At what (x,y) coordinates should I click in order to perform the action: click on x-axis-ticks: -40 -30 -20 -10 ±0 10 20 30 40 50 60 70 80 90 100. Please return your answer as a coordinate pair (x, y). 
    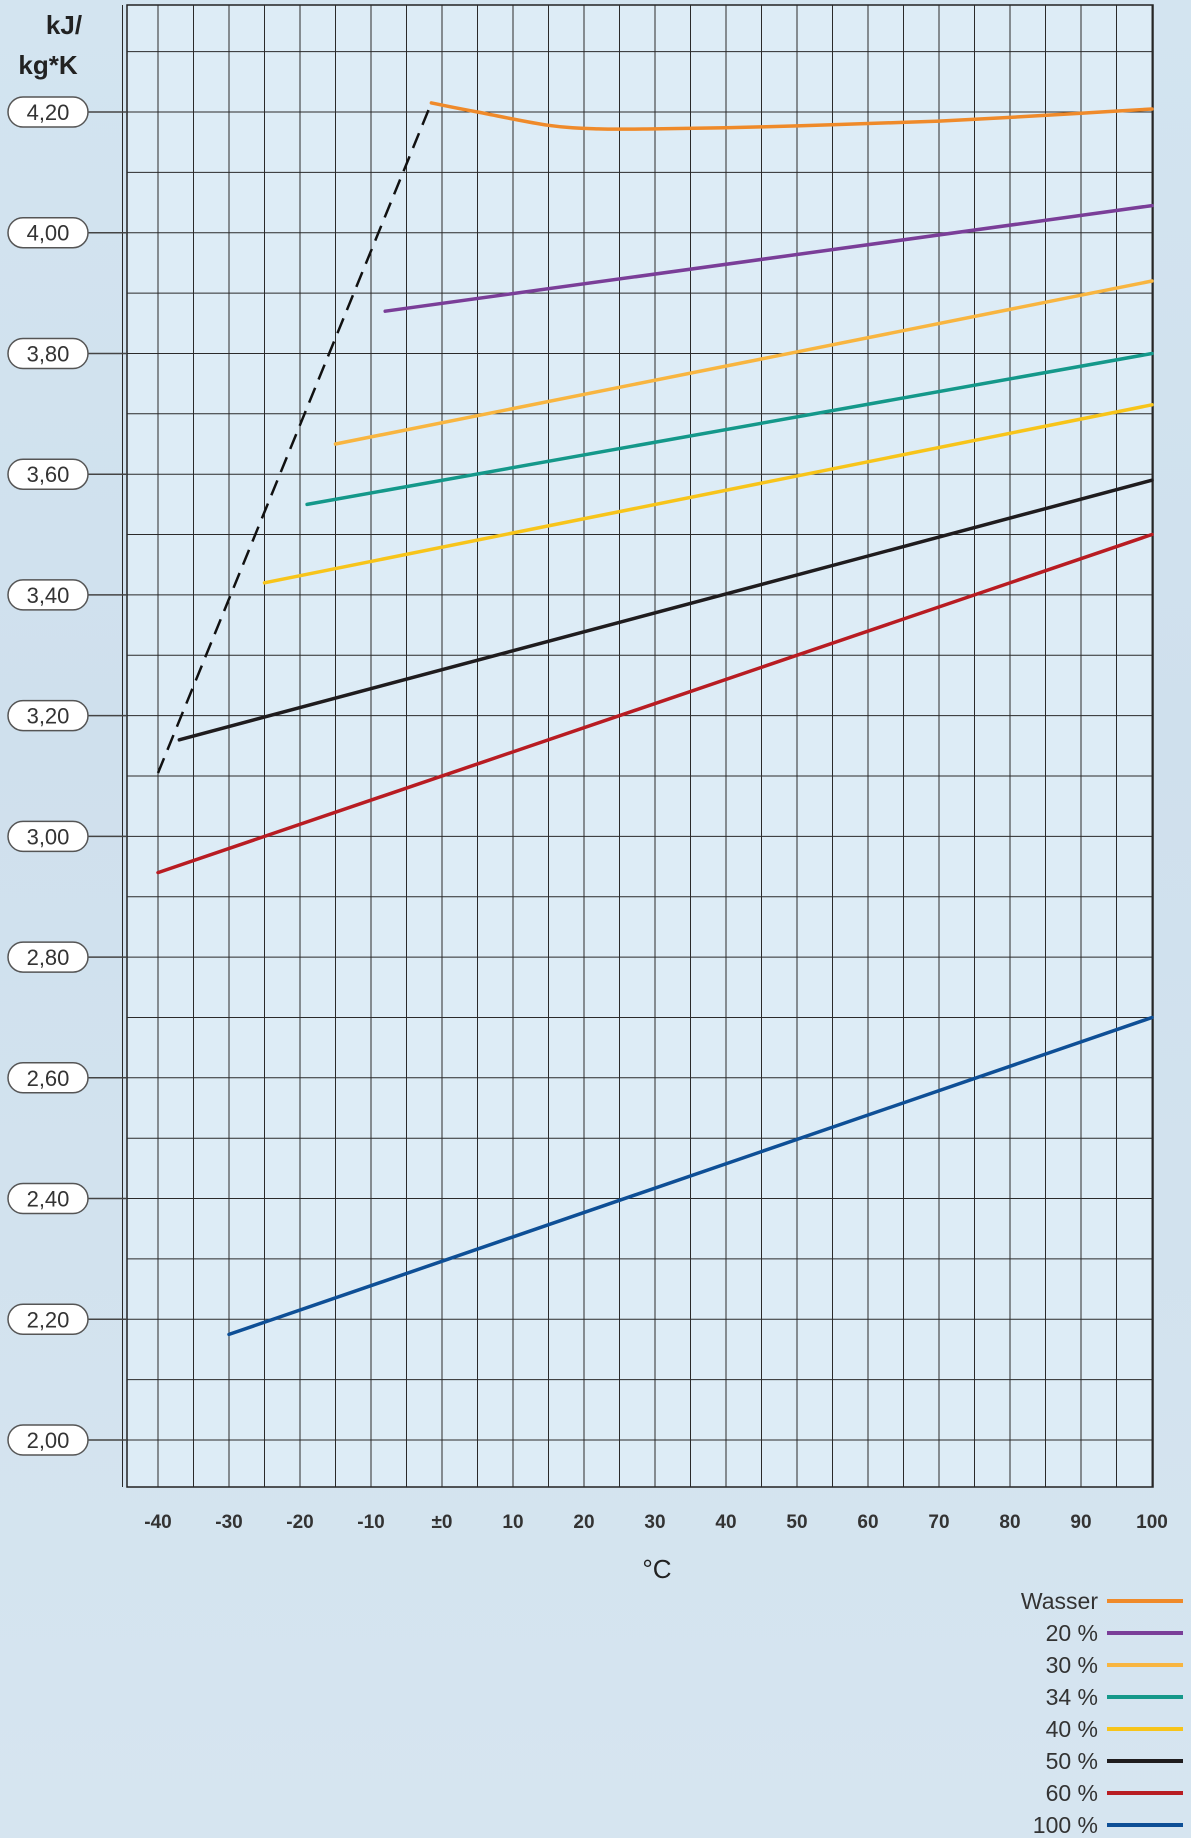
    Looking at the image, I should click on (656, 1522).